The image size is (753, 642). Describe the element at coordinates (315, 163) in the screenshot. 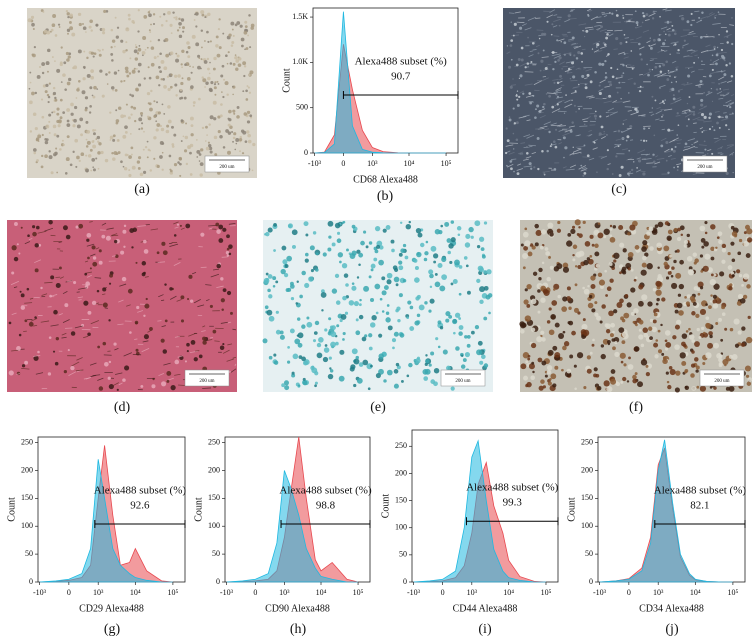

I see `x-tick-label: -10³` at that location.